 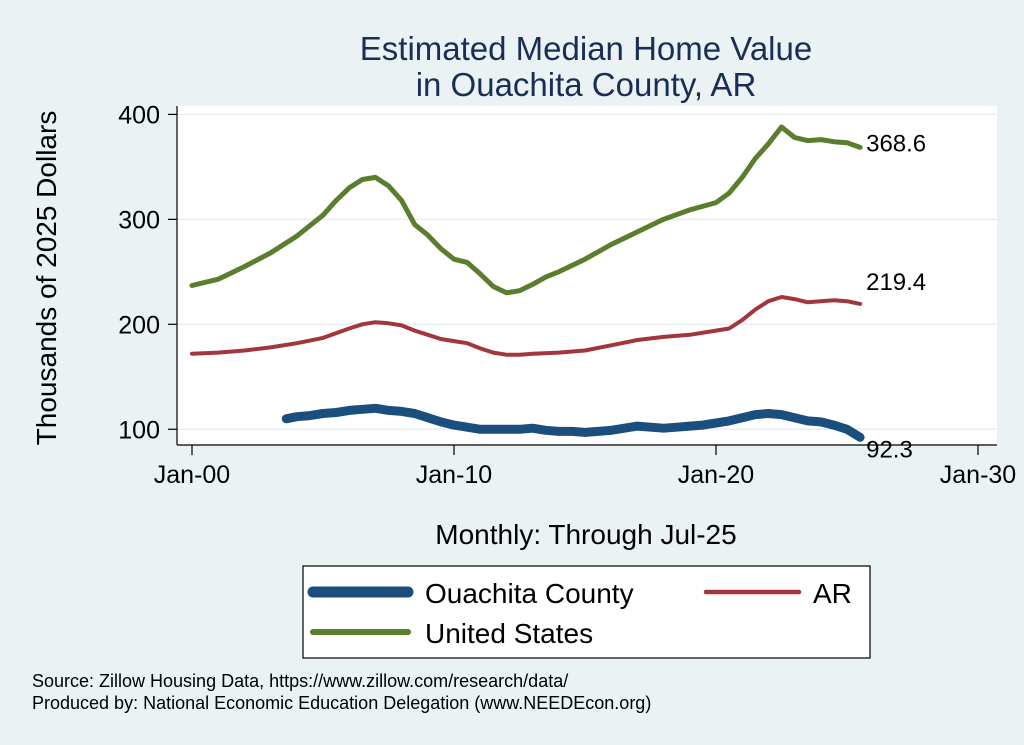 I want to click on chart-title-line-1: Estimated Median Home Value, so click(x=586, y=48).